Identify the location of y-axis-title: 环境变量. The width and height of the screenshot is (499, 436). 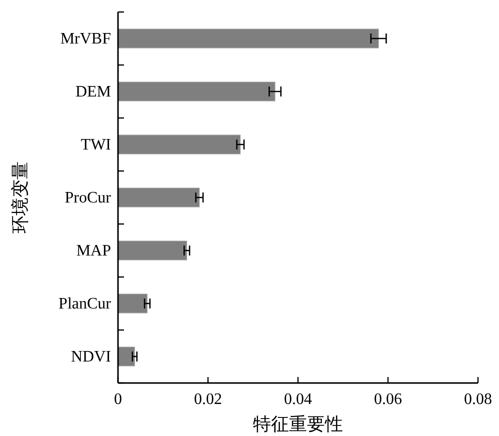
(20, 198).